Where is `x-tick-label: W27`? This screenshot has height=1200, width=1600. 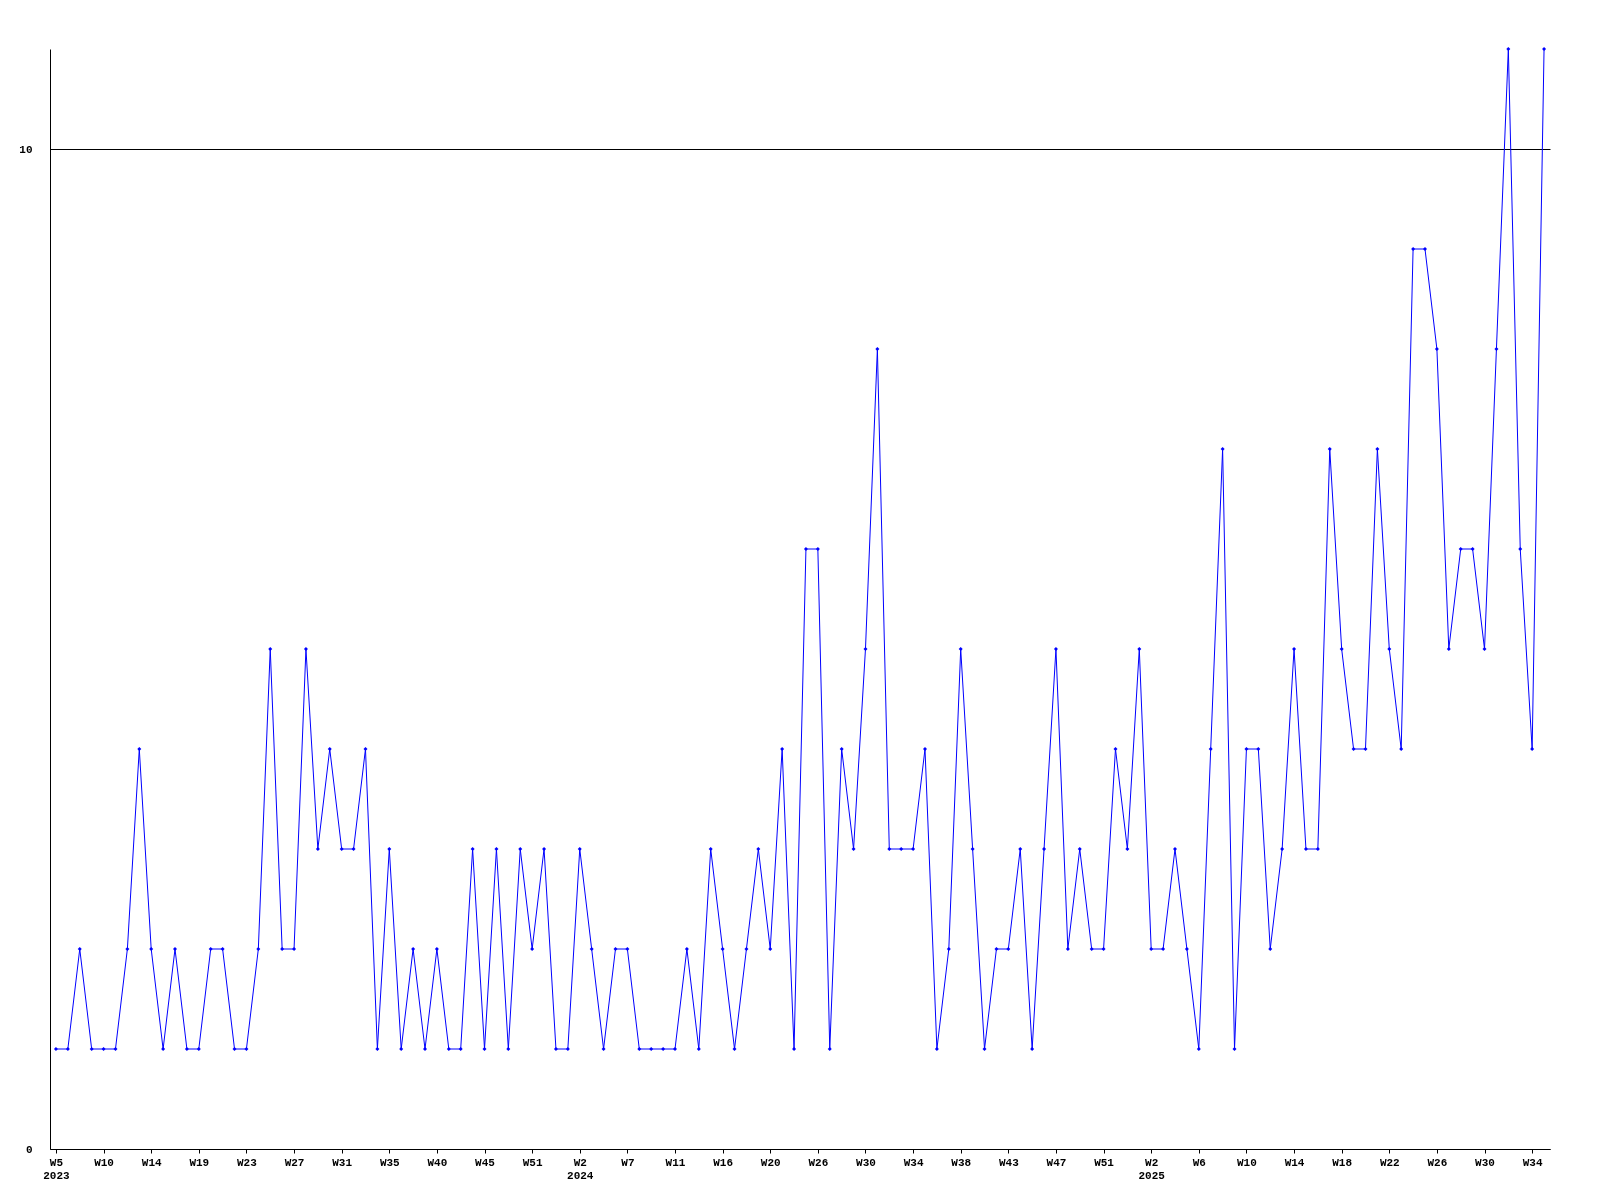
x-tick-label: W27 is located at coordinates (294, 1162).